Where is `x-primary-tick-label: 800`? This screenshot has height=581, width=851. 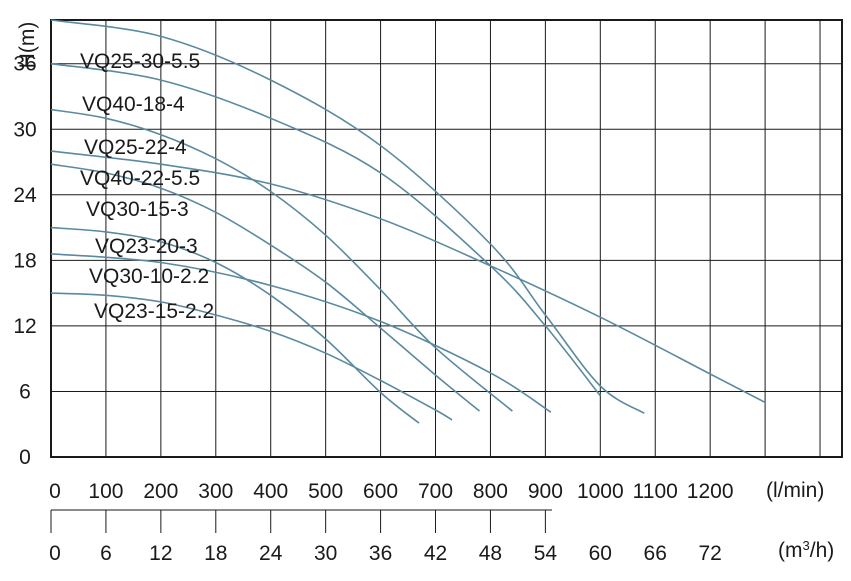 x-primary-tick-label: 800 is located at coordinates (490, 491).